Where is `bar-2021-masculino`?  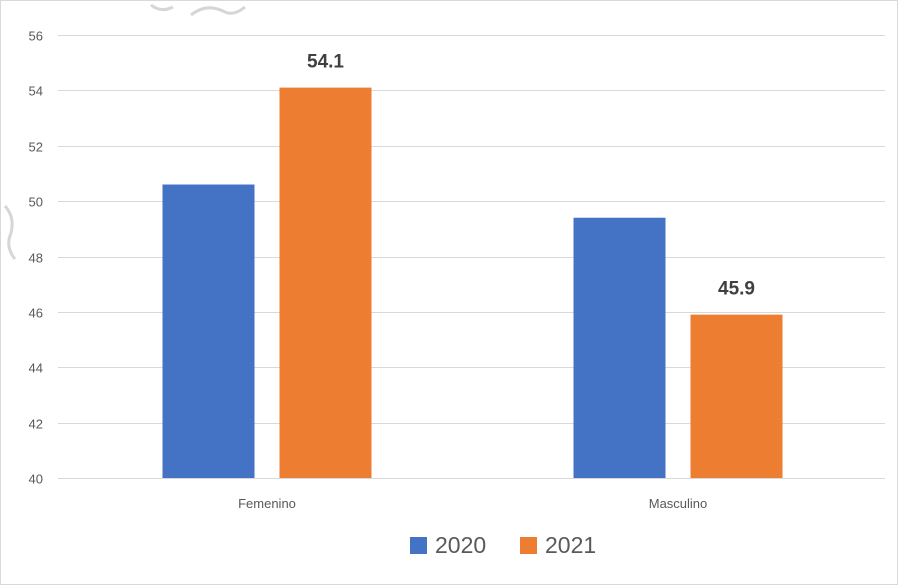 bar-2021-masculino is located at coordinates (736, 396).